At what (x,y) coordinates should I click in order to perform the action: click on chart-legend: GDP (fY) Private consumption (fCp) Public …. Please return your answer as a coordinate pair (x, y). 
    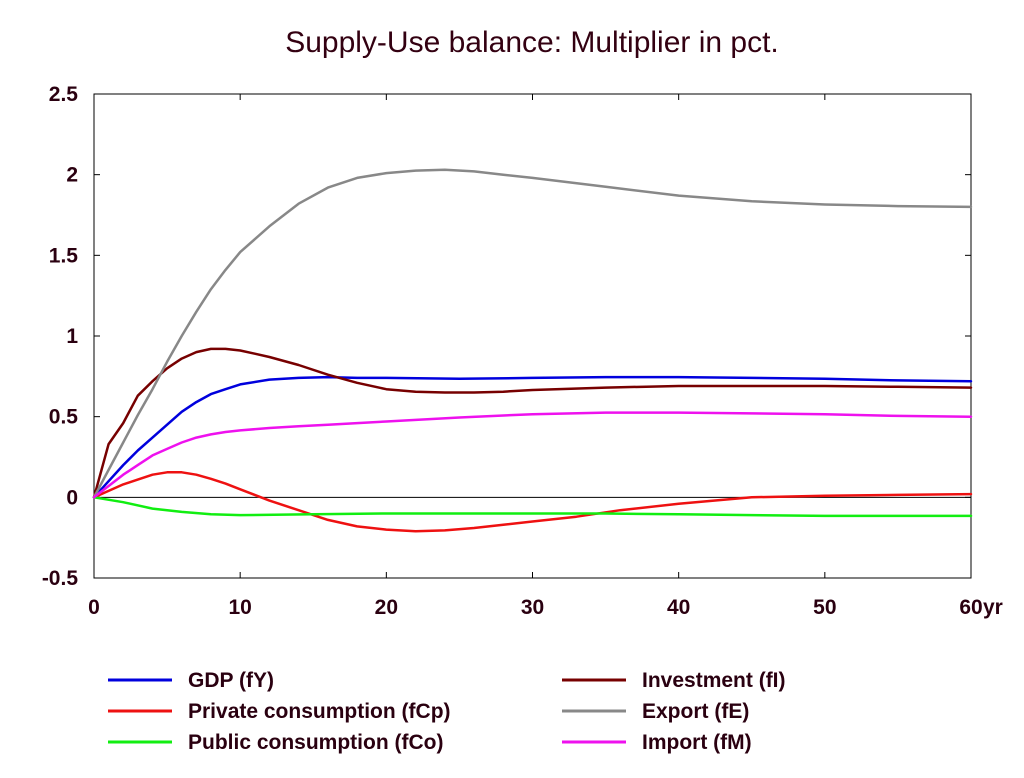
    Looking at the image, I should click on (447, 711).